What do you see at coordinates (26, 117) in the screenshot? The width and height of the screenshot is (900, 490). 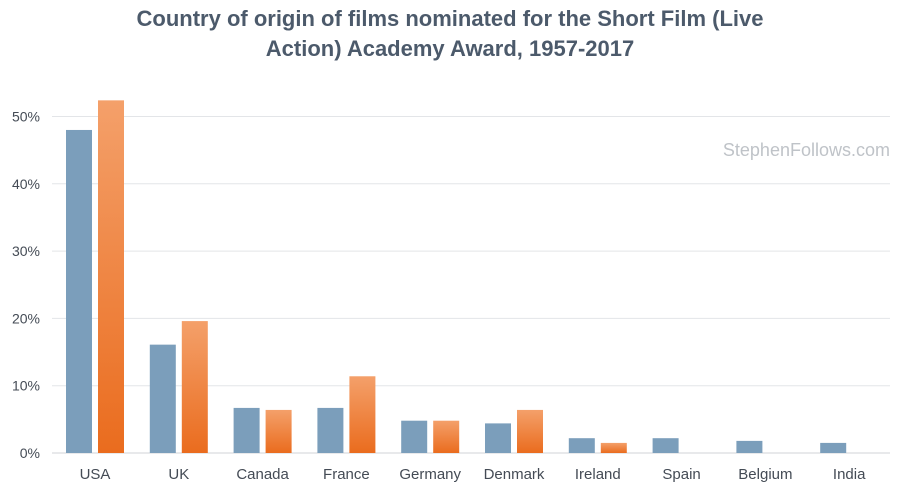 I see `y-tick-label: 50%` at bounding box center [26, 117].